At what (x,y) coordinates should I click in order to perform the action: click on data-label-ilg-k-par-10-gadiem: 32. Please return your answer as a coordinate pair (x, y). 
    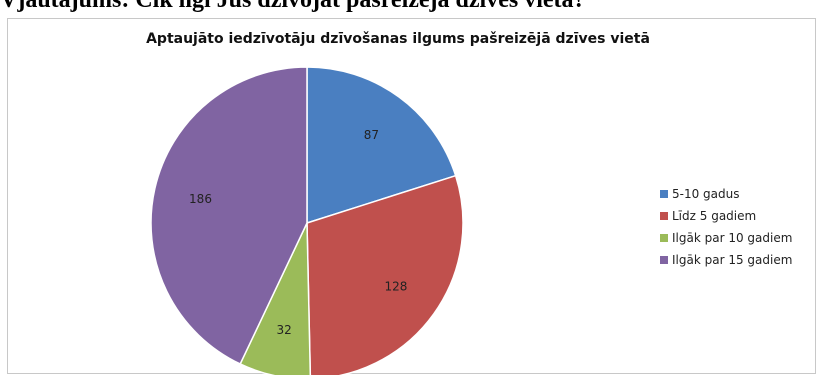
    Looking at the image, I should click on (284, 330).